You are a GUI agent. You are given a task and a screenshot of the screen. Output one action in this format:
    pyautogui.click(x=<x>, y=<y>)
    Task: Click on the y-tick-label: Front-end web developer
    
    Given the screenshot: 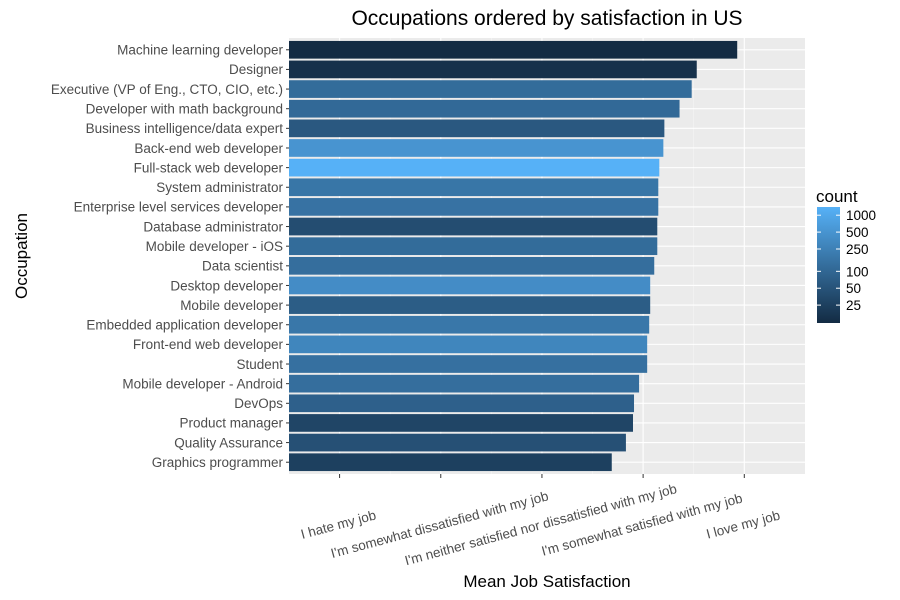 What is the action you would take?
    pyautogui.click(x=208, y=344)
    